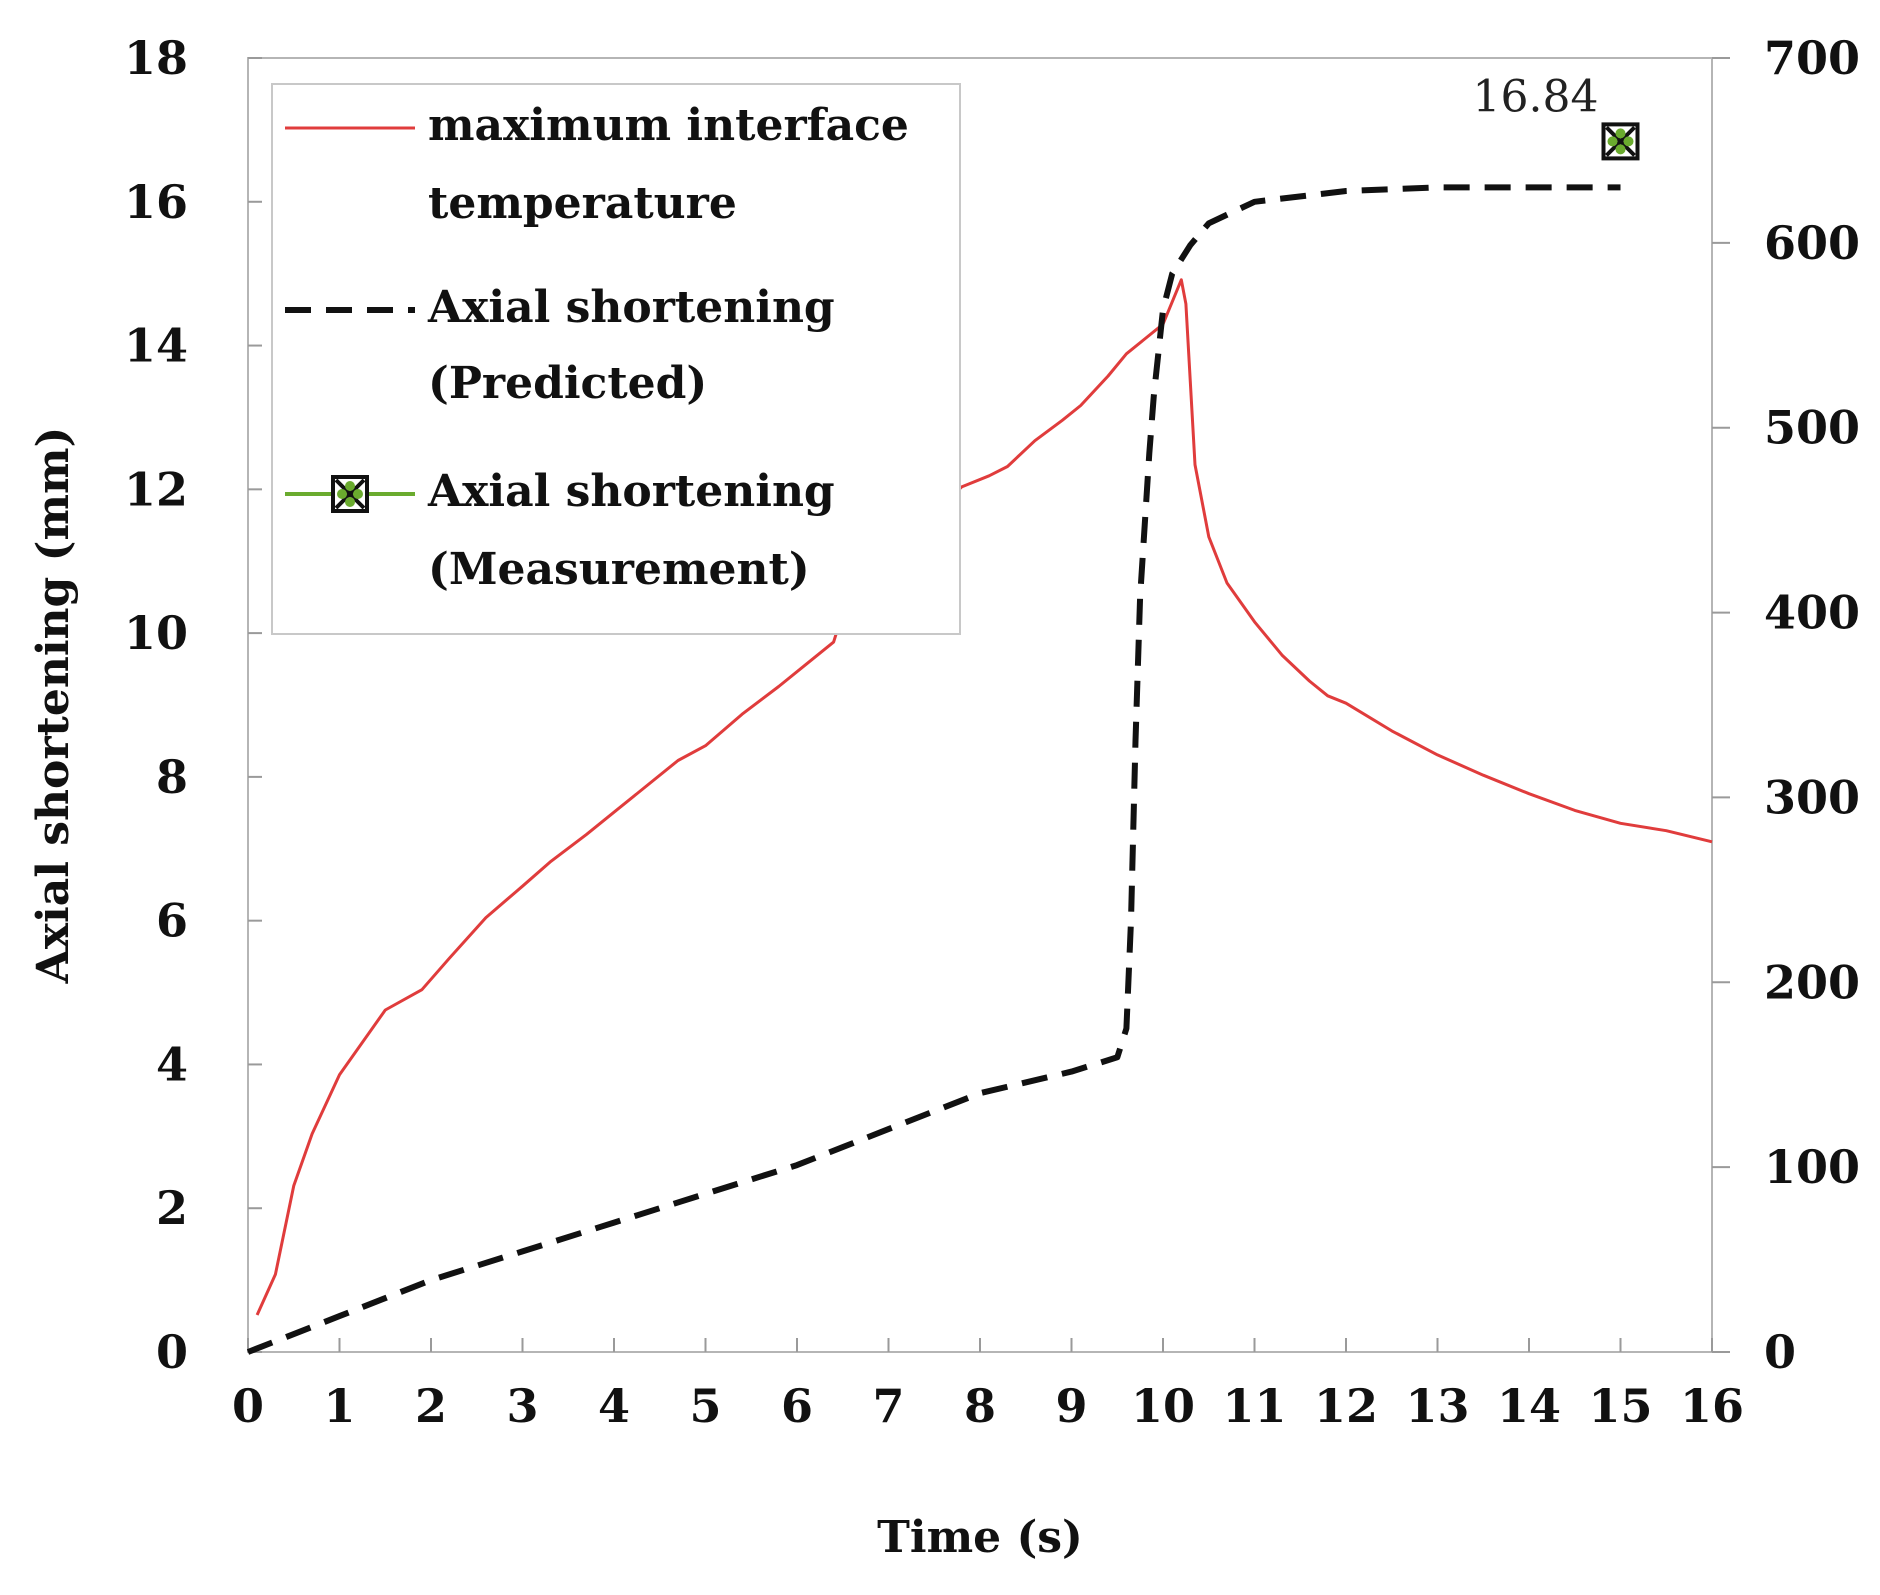 The width and height of the screenshot is (1880, 1595). I want to click on legend-box, so click(616, 359).